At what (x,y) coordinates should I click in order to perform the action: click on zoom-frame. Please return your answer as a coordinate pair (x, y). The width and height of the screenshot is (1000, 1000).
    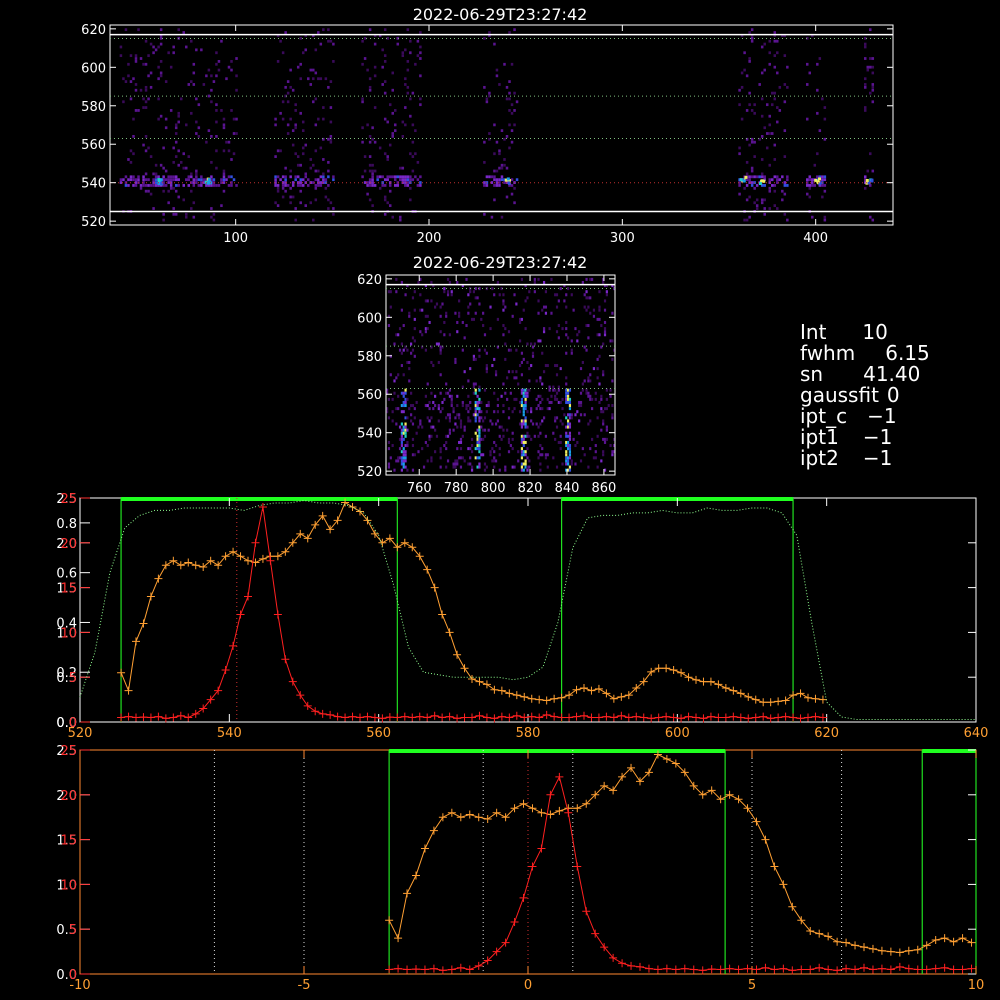
    Looking at the image, I should click on (500, 375).